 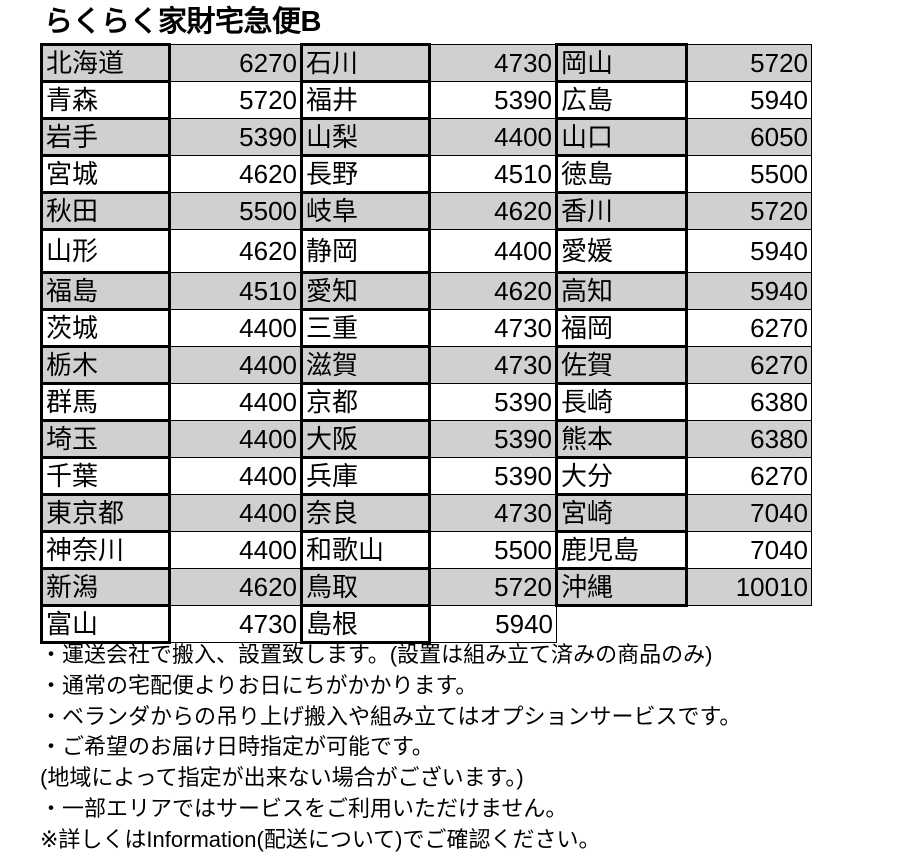 I want to click on prefecture-cell: 長崎, so click(x=621, y=402).